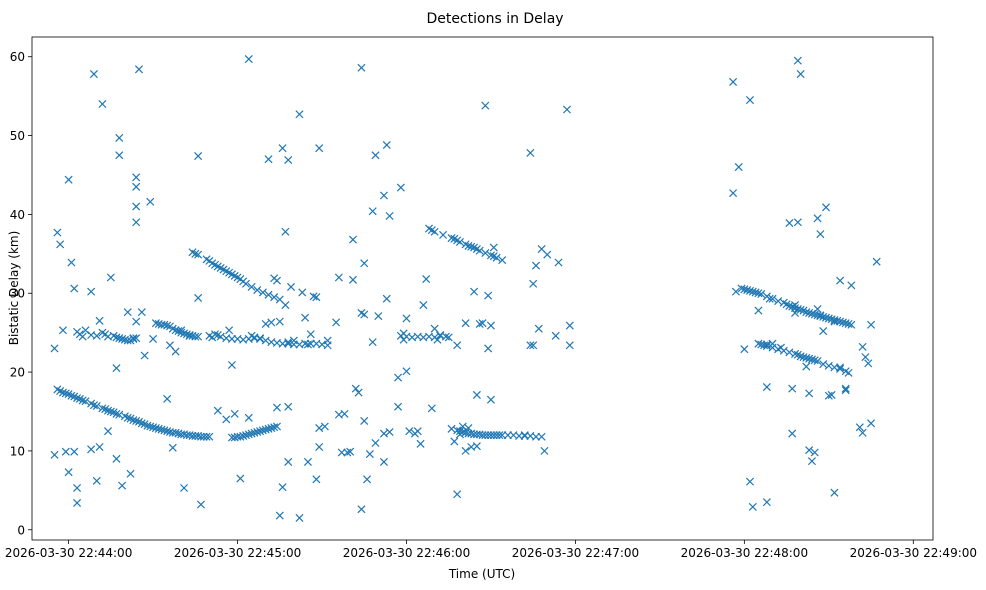  I want to click on x-tick-label: 2026-03-30 22:44:00, so click(68, 553).